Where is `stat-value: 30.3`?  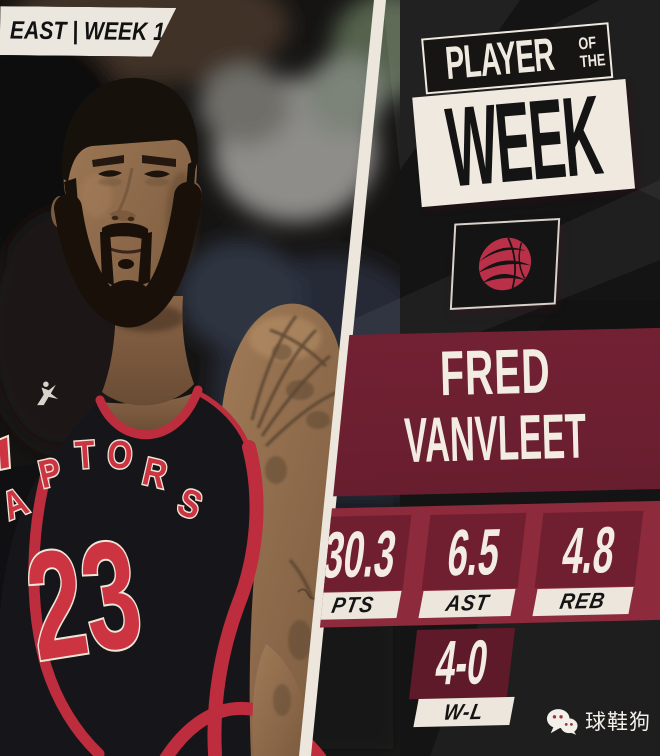
stat-value: 30.3 is located at coordinates (360, 553).